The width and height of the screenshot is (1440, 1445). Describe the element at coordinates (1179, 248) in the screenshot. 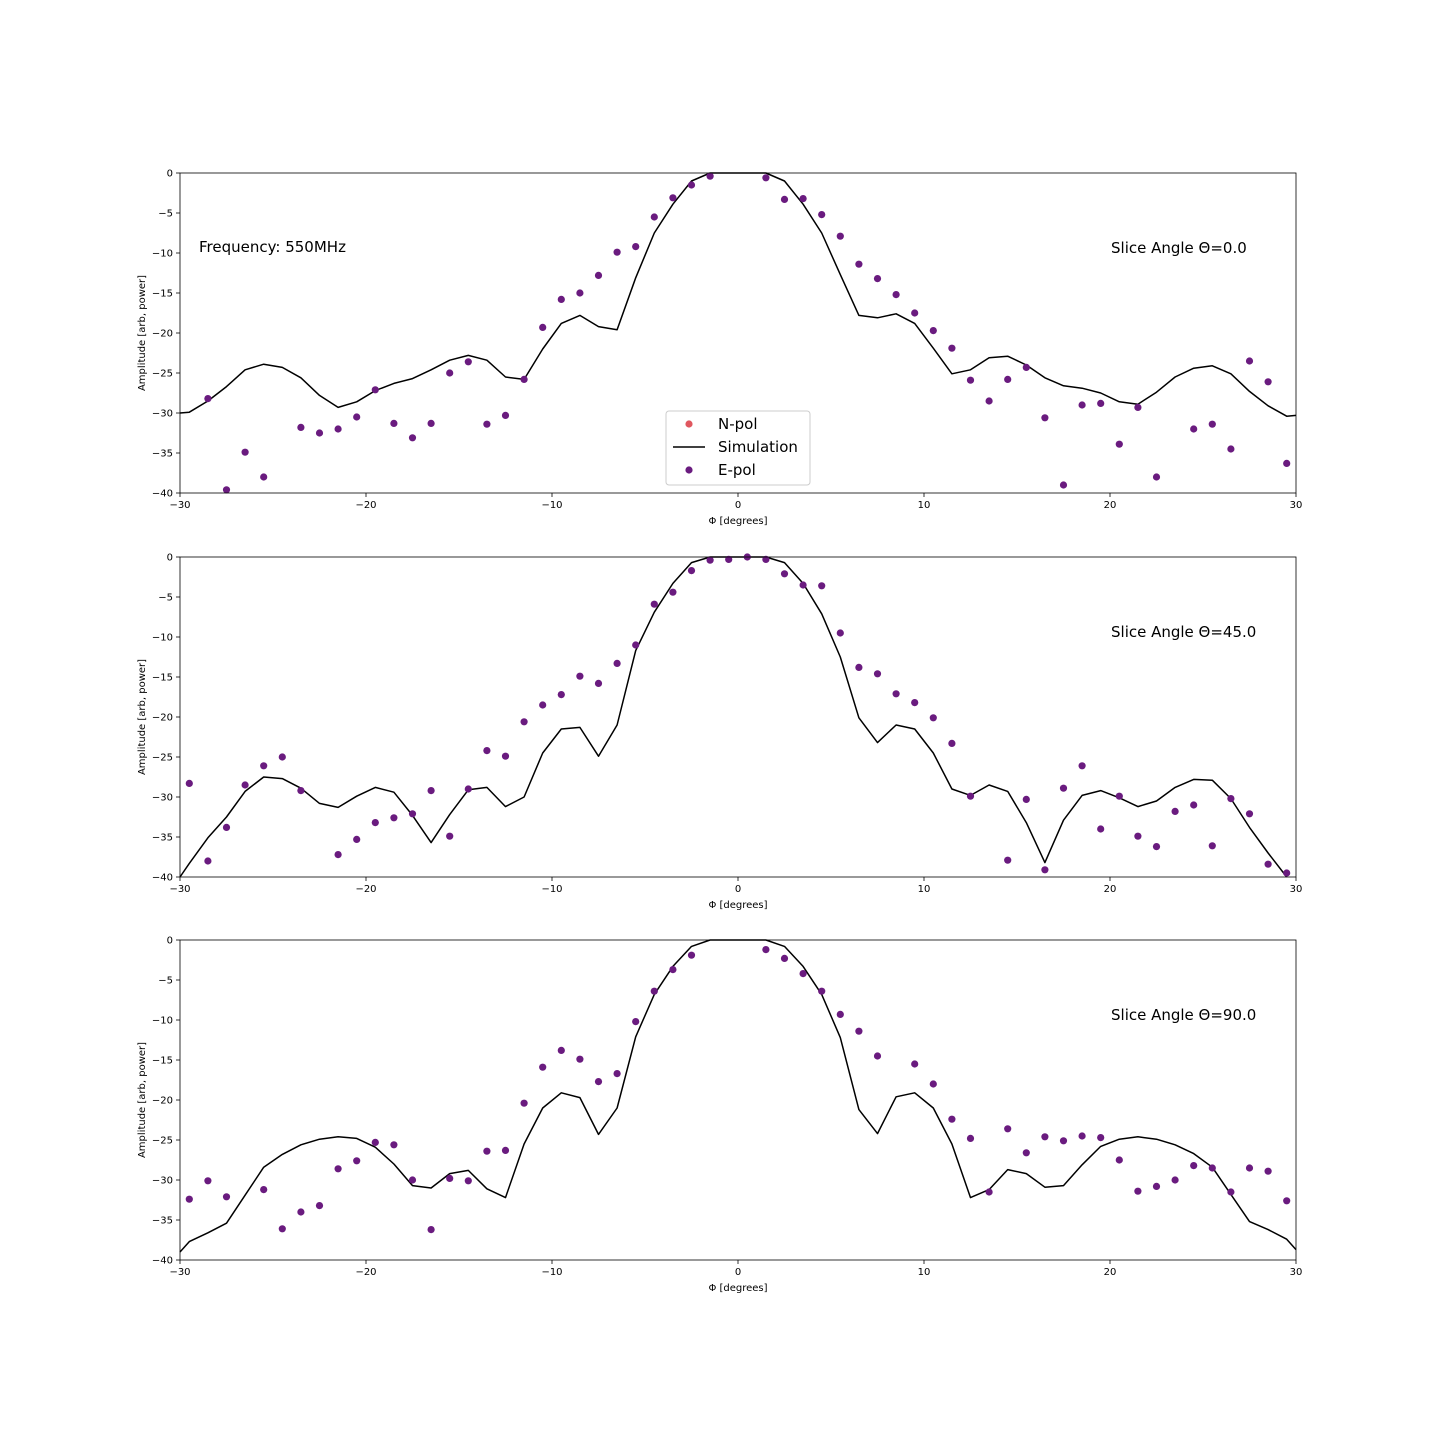

I see `slice-angle-annotation: Slice Angle Θ=0.0` at that location.